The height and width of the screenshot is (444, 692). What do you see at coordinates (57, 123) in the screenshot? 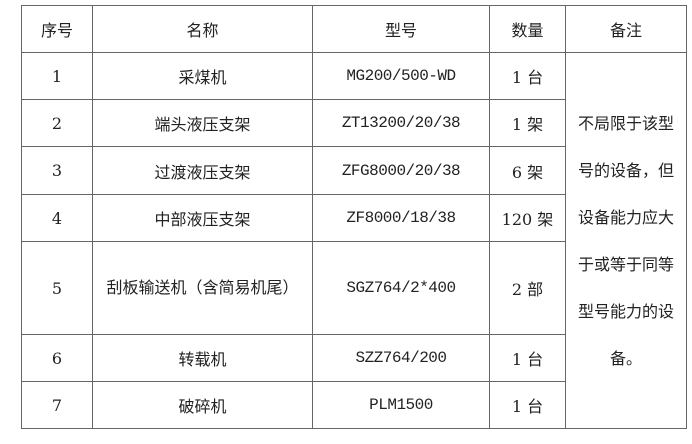
I see `cell-no: 2` at bounding box center [57, 123].